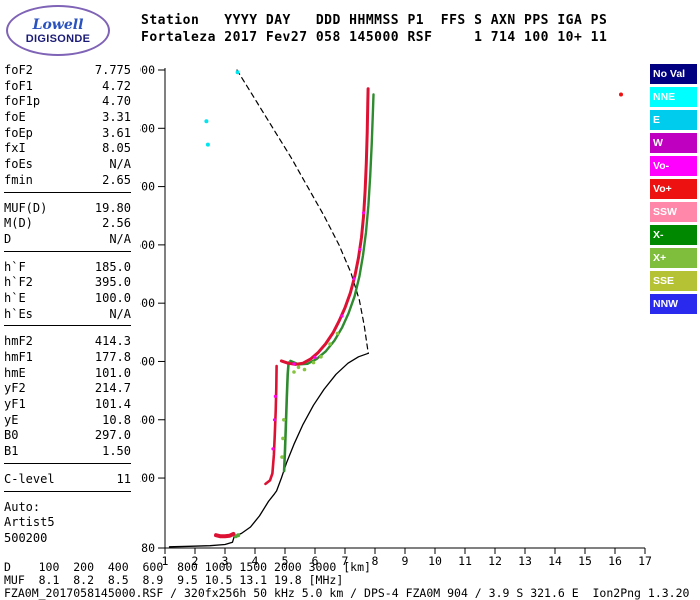 The width and height of the screenshot is (700, 600). What do you see at coordinates (116, 148) in the screenshot?
I see `parameter-value: 8.05` at bounding box center [116, 148].